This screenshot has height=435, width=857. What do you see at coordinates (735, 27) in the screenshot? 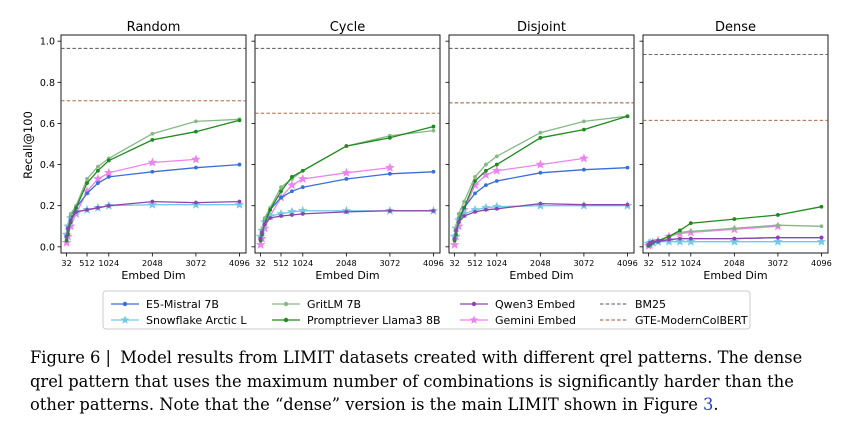
I see `panel-title: Dense` at bounding box center [735, 27].